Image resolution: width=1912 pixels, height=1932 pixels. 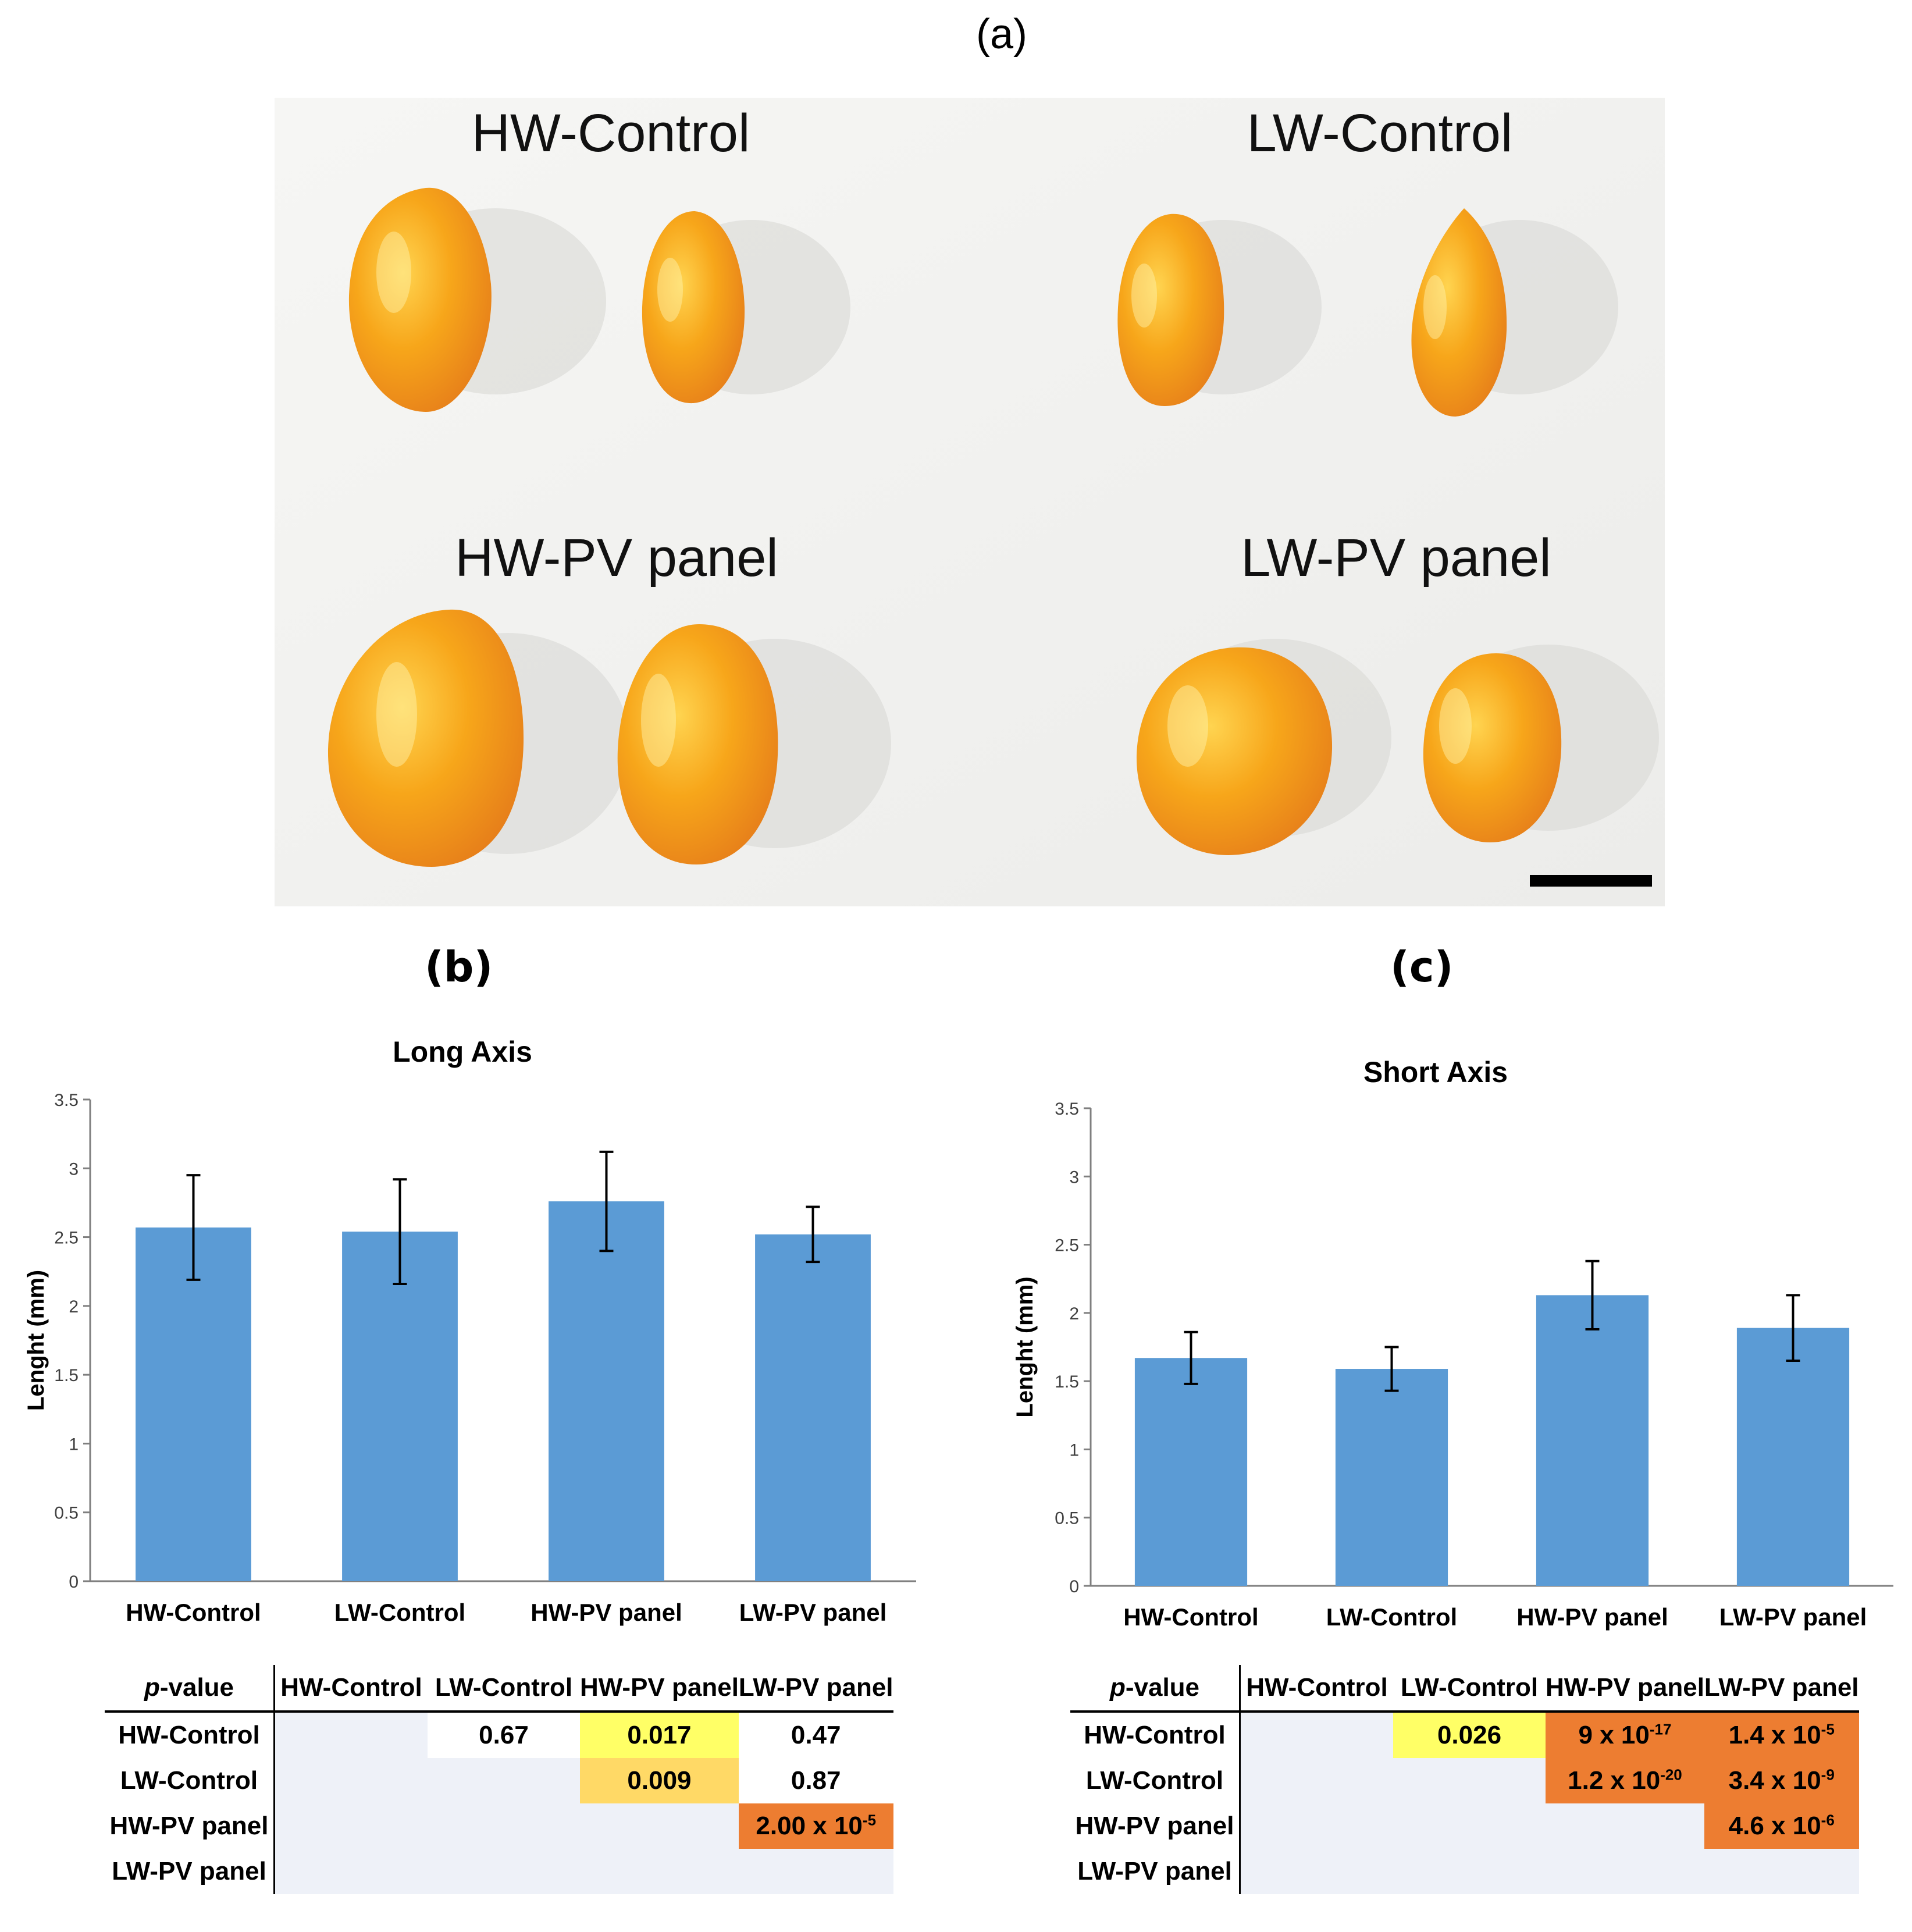 I want to click on pvalue-text: 4.6 x 10, so click(x=1774, y=1826).